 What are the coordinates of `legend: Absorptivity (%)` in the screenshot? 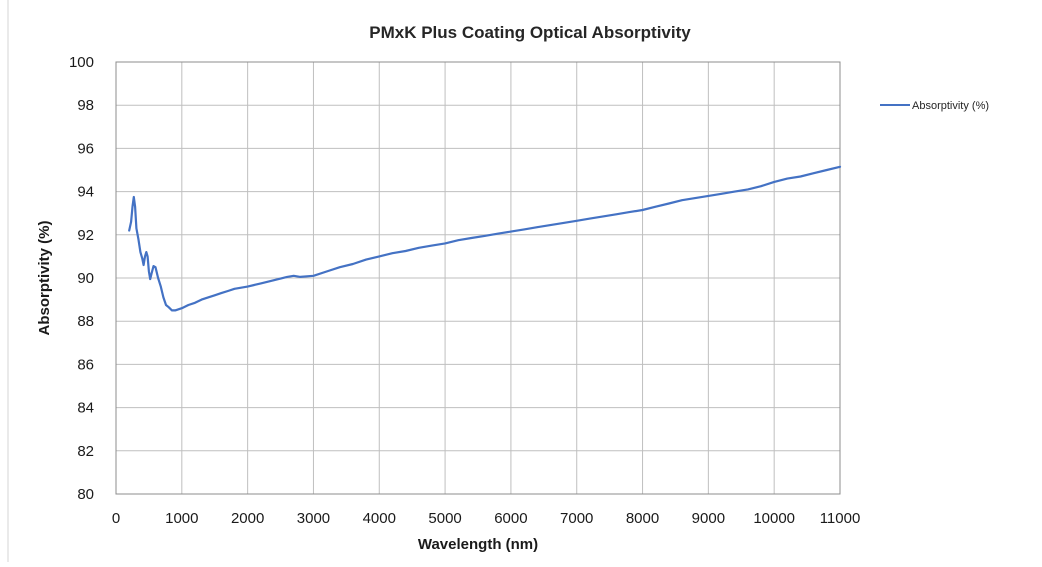 It's located at (934, 106).